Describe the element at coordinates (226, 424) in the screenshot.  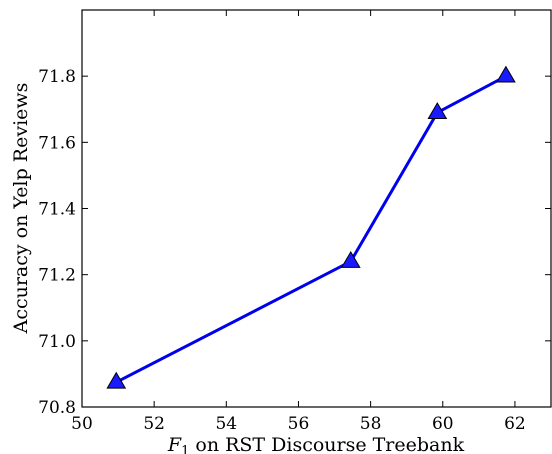
I see `x-tick-label: 54` at that location.